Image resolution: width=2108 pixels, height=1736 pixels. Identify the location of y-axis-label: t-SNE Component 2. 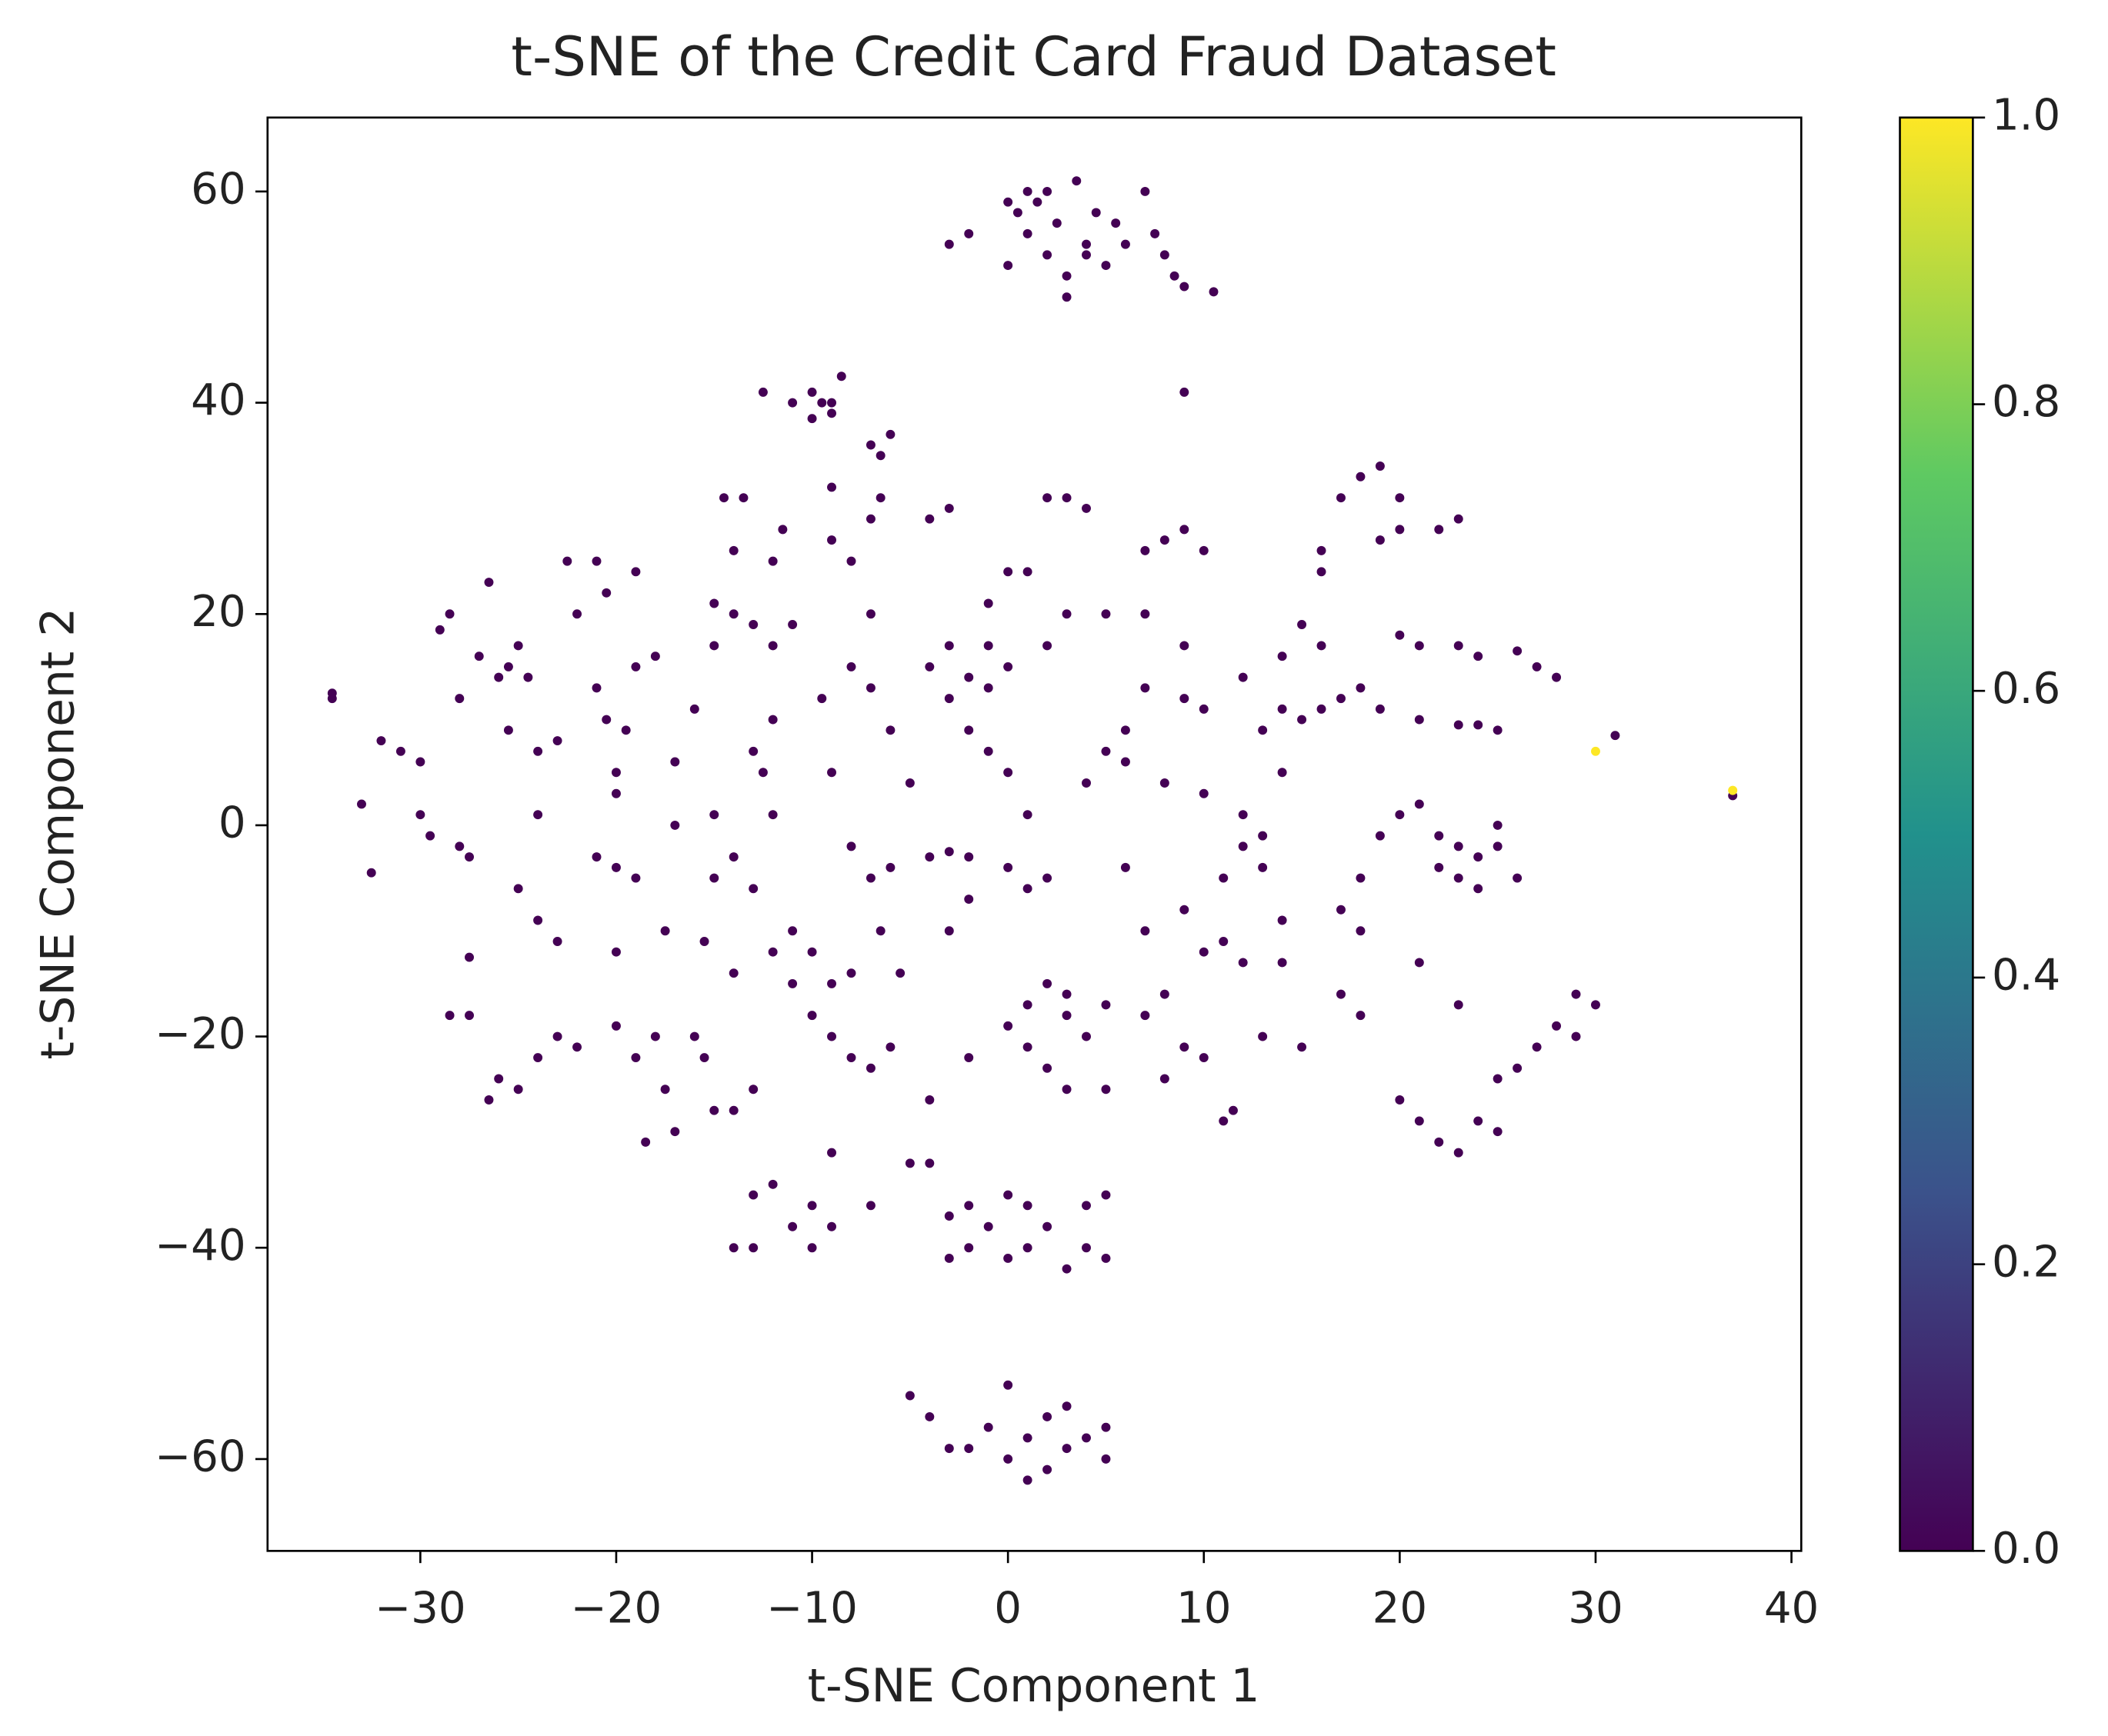
(58, 834).